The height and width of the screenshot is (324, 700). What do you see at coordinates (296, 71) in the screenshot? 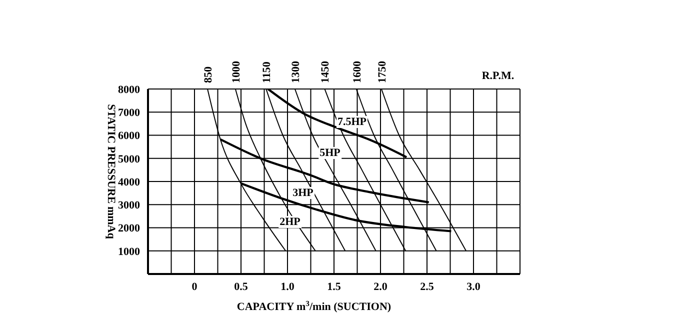
I see `text: 1300` at bounding box center [296, 71].